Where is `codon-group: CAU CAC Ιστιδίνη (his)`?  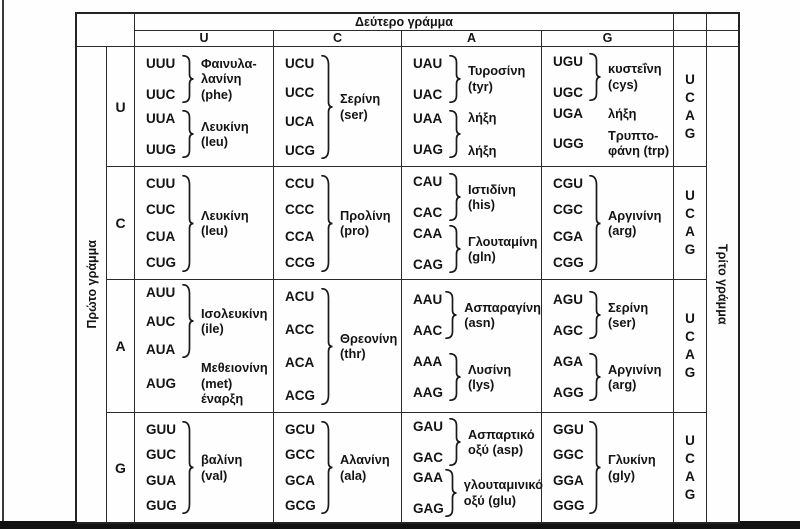
codon-group: CAU CAC Ιστιδίνη (his) is located at coordinates (471, 197).